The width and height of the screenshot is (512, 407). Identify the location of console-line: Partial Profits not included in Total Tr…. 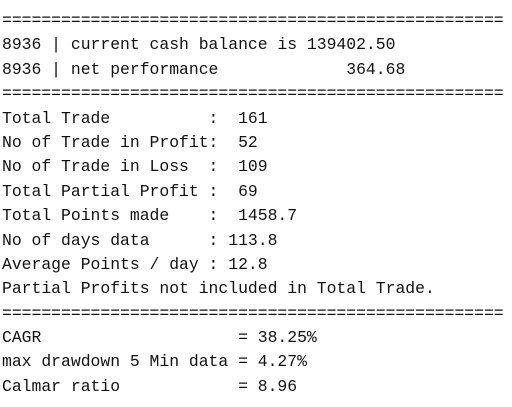
(218, 289).